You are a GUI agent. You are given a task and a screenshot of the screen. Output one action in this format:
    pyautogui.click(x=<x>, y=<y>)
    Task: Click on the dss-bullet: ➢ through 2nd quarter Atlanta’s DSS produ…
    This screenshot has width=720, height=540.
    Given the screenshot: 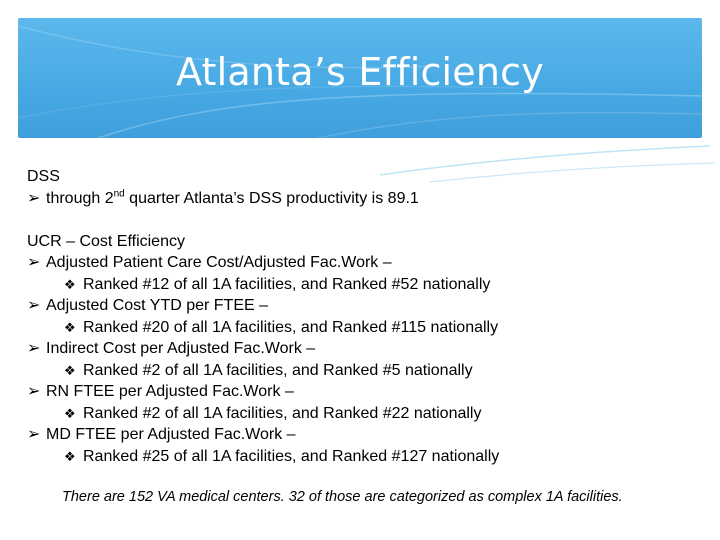 What is the action you would take?
    pyautogui.click(x=367, y=199)
    